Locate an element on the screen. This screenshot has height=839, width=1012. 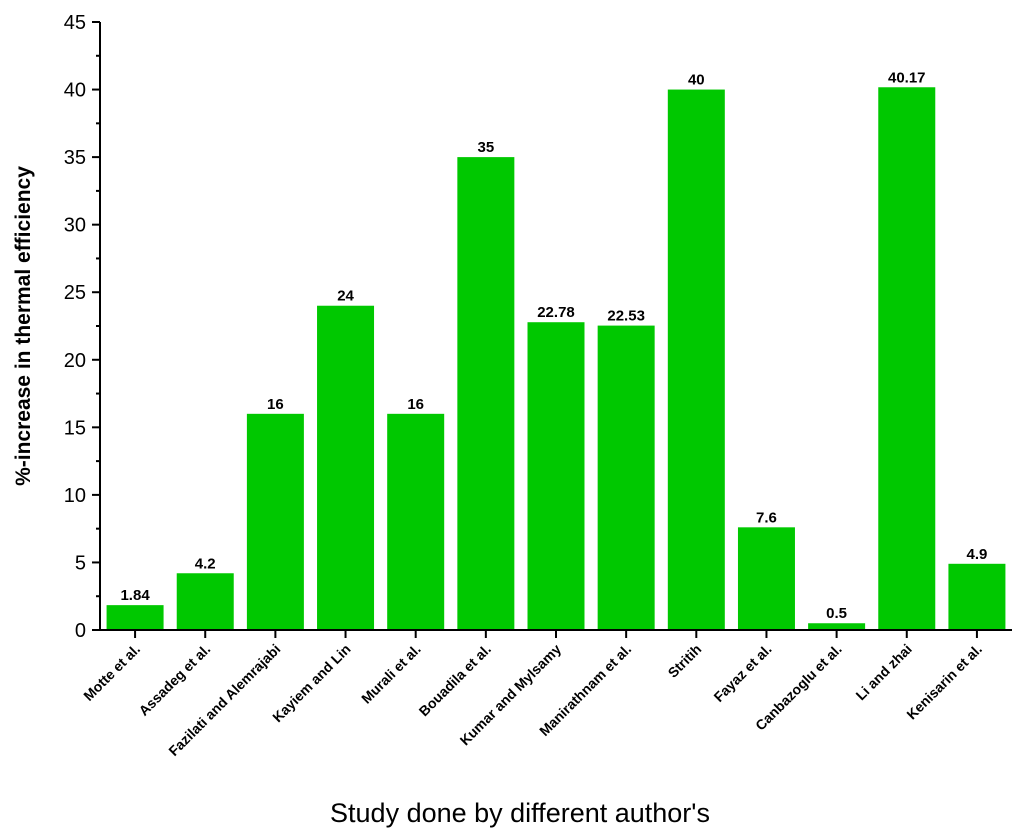
bar-value-label: 40 is located at coordinates (696, 80).